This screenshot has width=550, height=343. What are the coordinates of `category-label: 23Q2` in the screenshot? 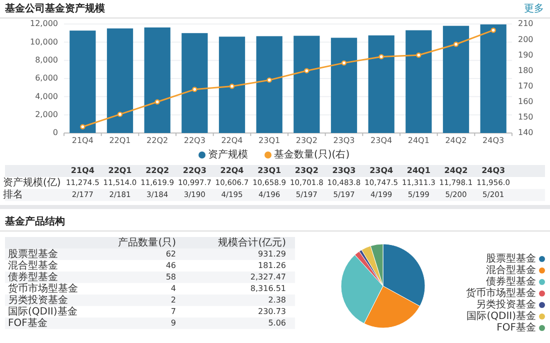 It's located at (306, 171).